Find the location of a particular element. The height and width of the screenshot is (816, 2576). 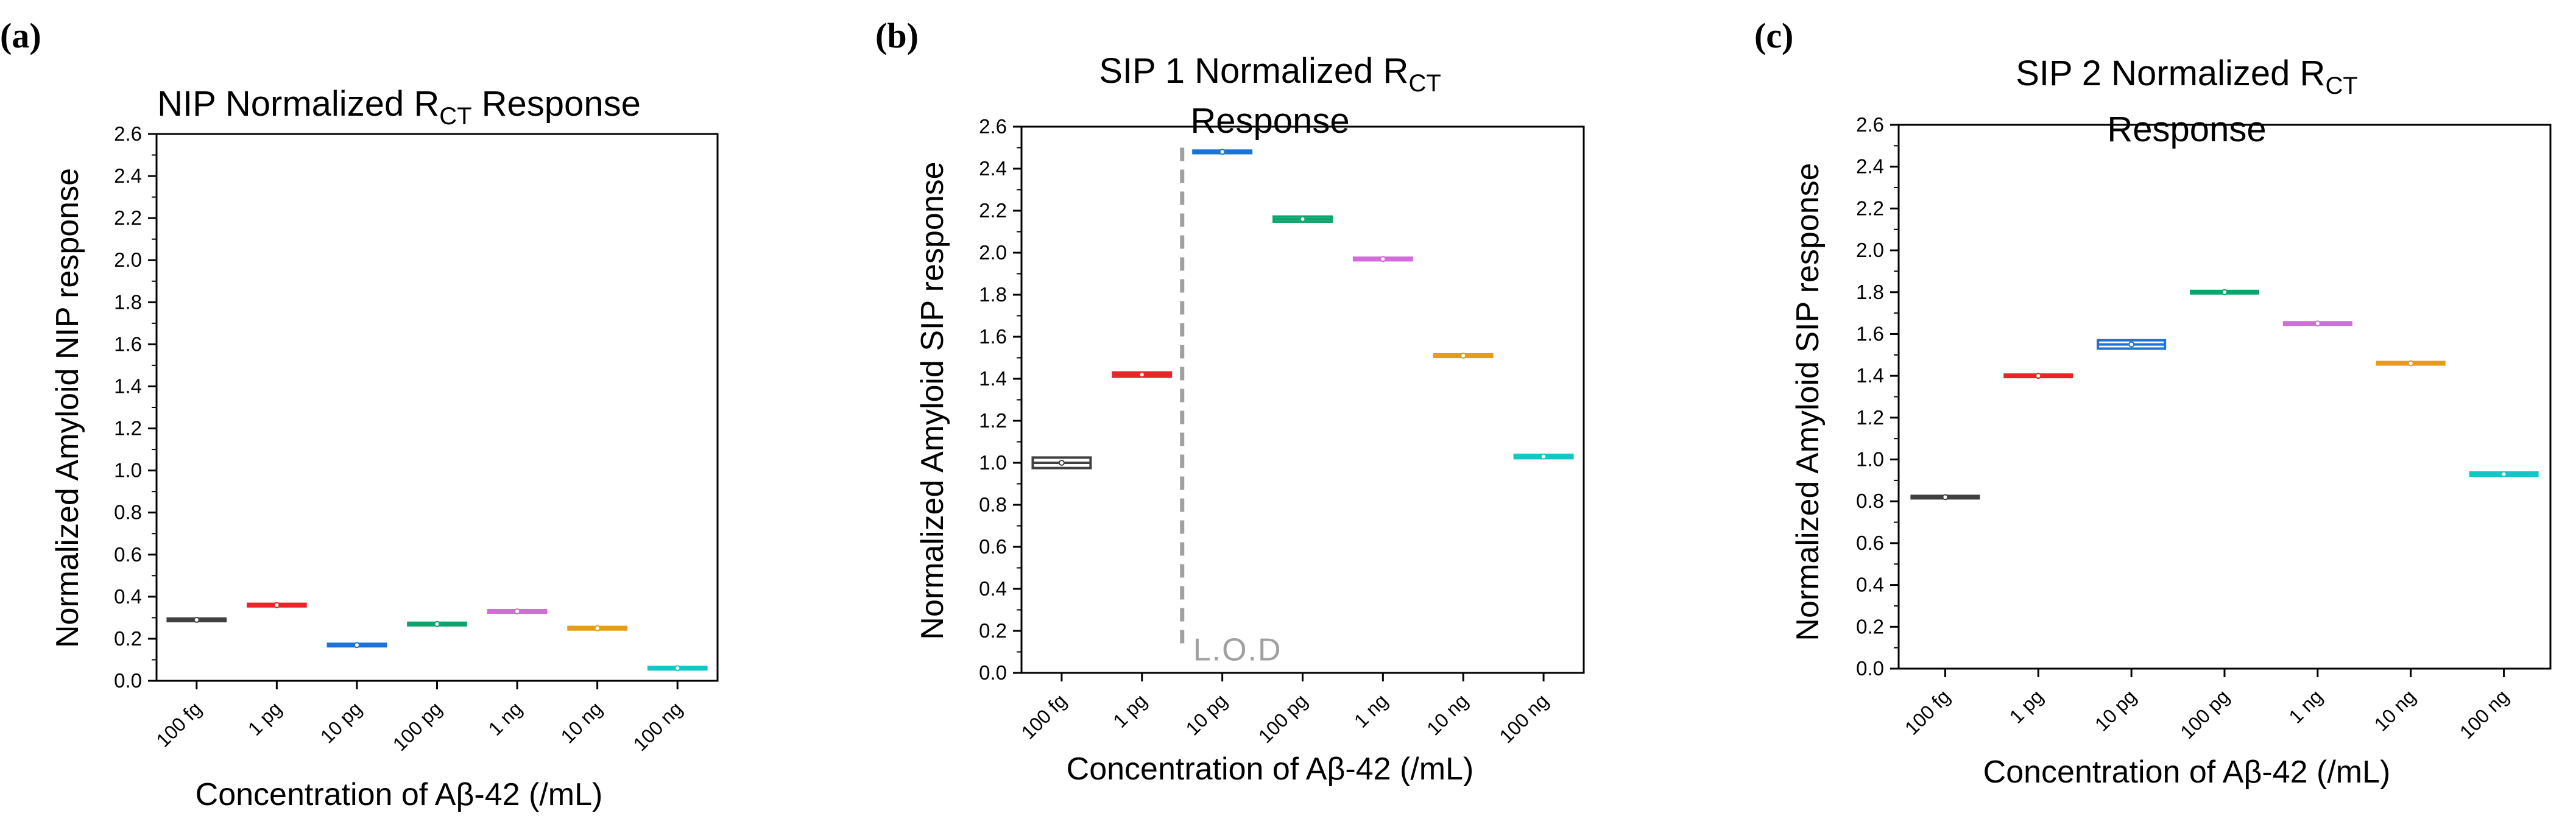

panel-c-title: SIP 2 Normalized RCT is located at coordinates (2187, 76).